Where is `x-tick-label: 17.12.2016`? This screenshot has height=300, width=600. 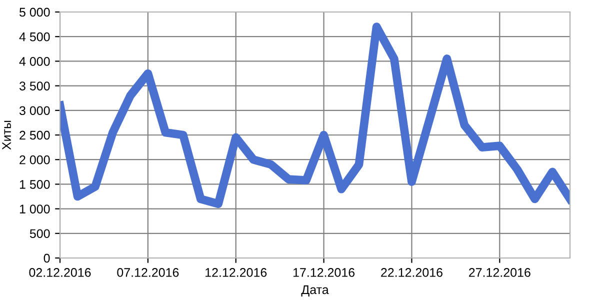 x-tick-label: 17.12.2016 is located at coordinates (324, 272).